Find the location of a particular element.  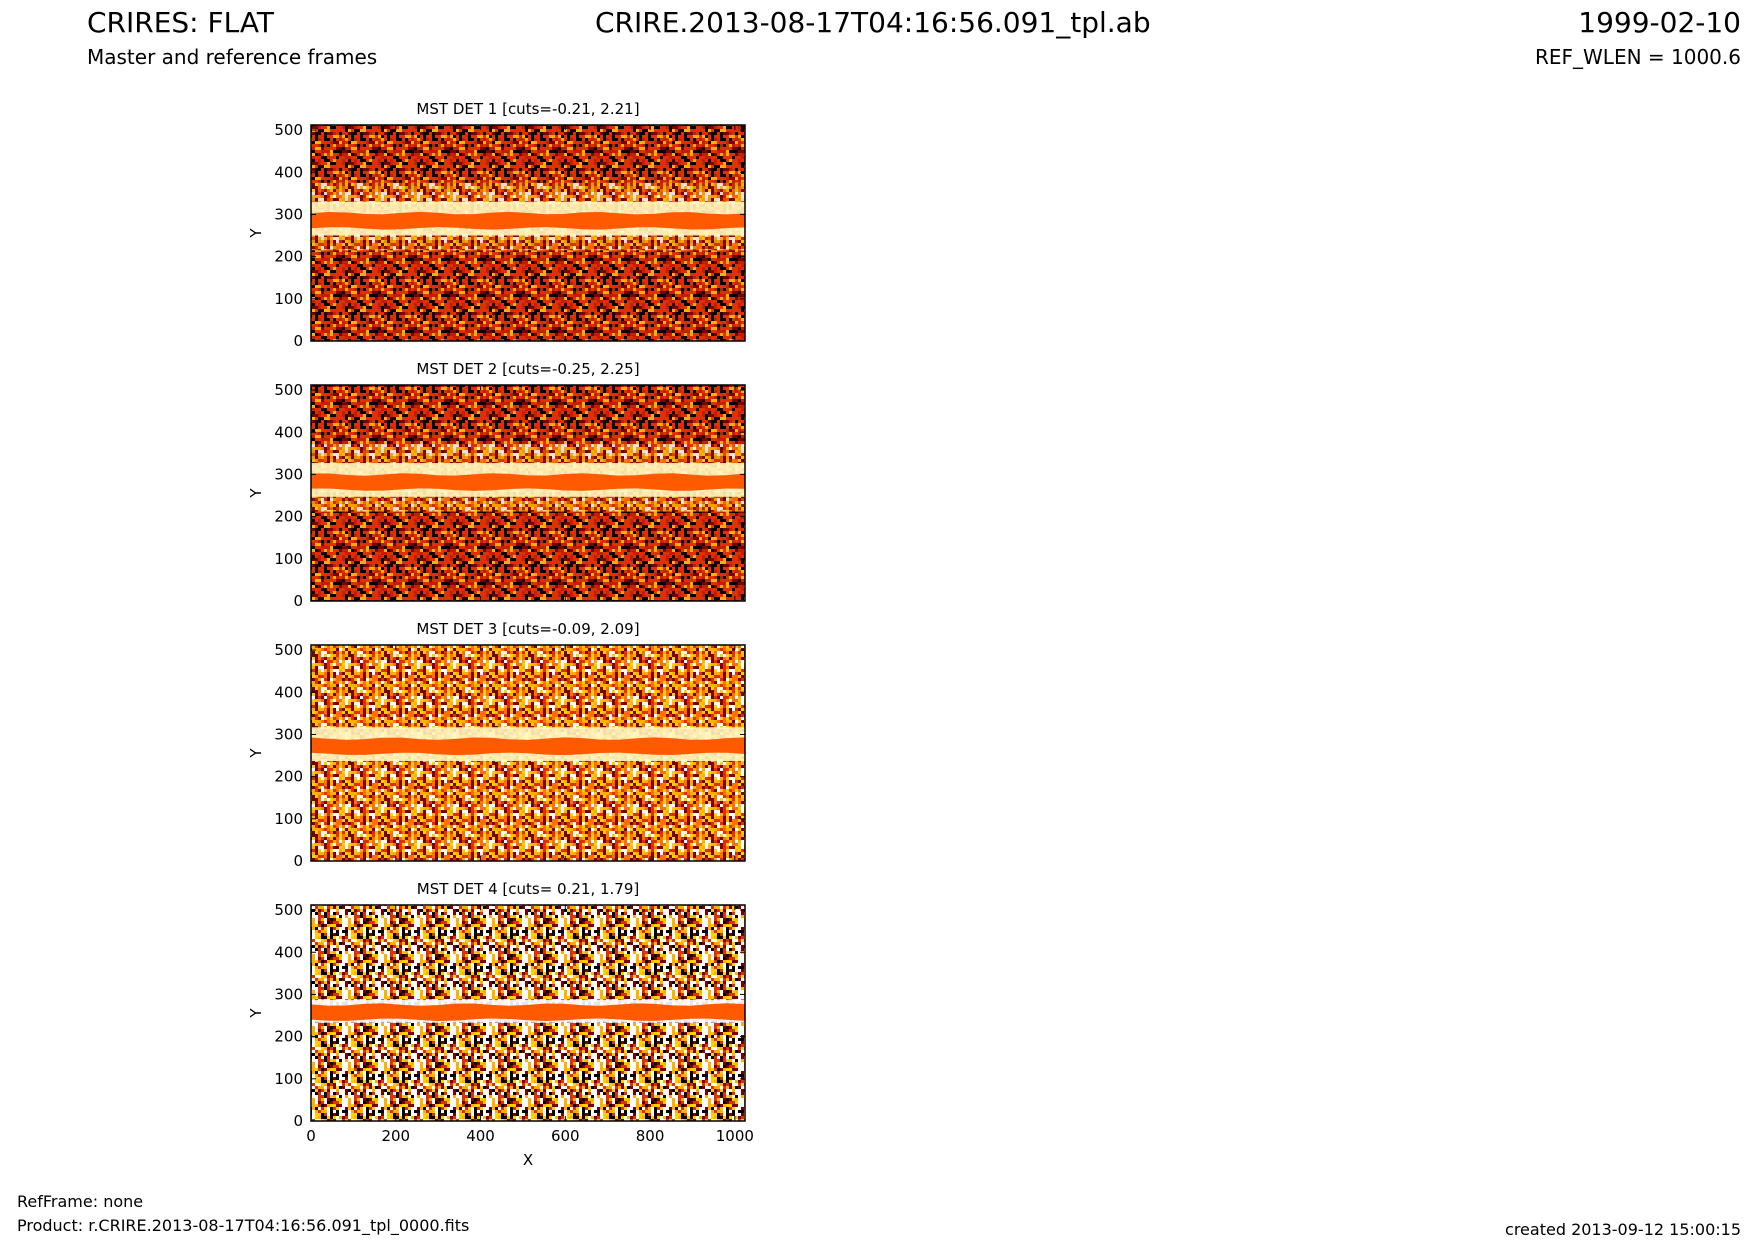

panel-title: MST DET 1 [cuts=-0.21, 2.21] is located at coordinates (527, 109).